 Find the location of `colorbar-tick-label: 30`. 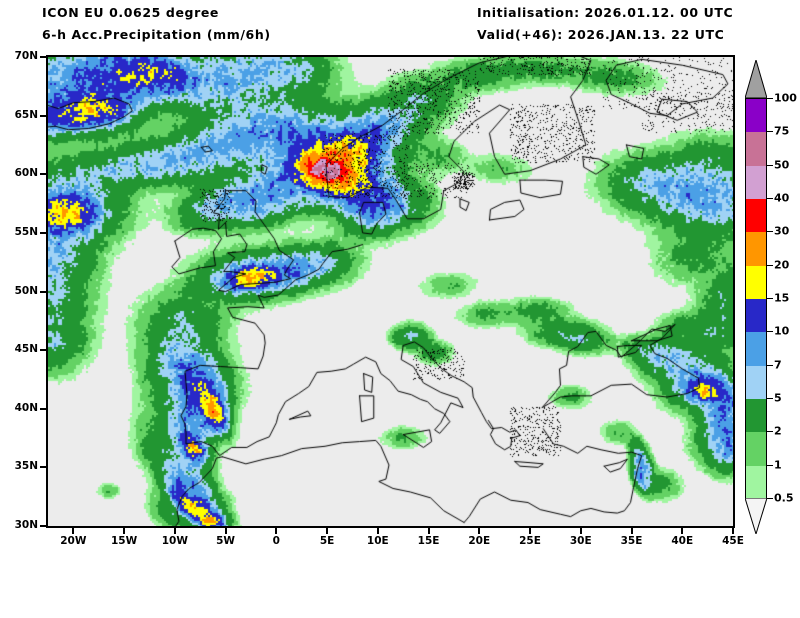

colorbar-tick-label: 30 is located at coordinates (782, 231).